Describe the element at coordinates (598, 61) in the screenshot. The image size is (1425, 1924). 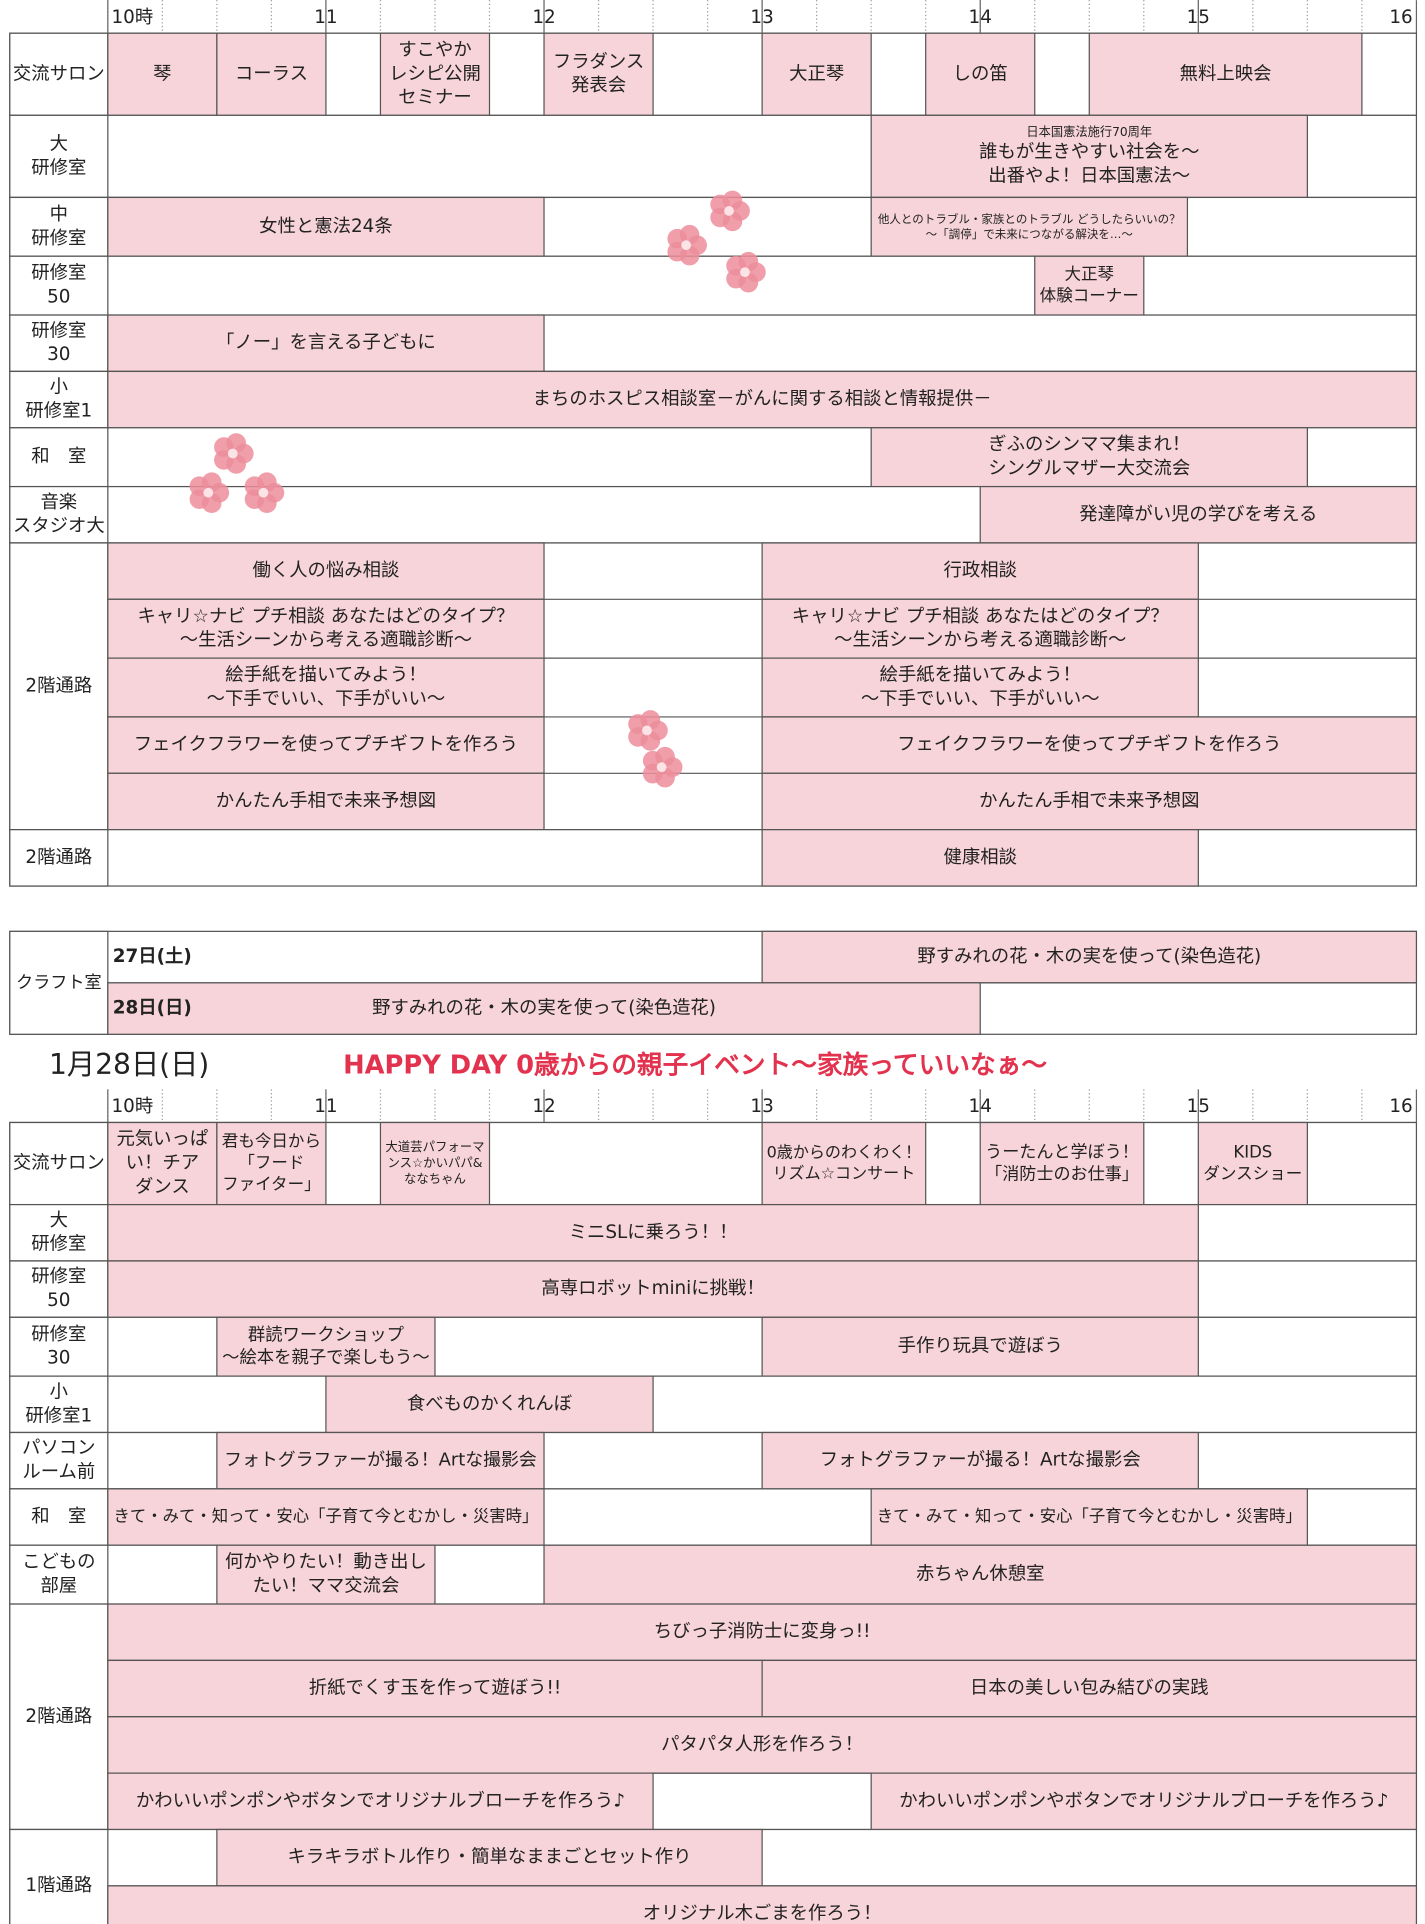
I see `event-text: フラダンス` at that location.